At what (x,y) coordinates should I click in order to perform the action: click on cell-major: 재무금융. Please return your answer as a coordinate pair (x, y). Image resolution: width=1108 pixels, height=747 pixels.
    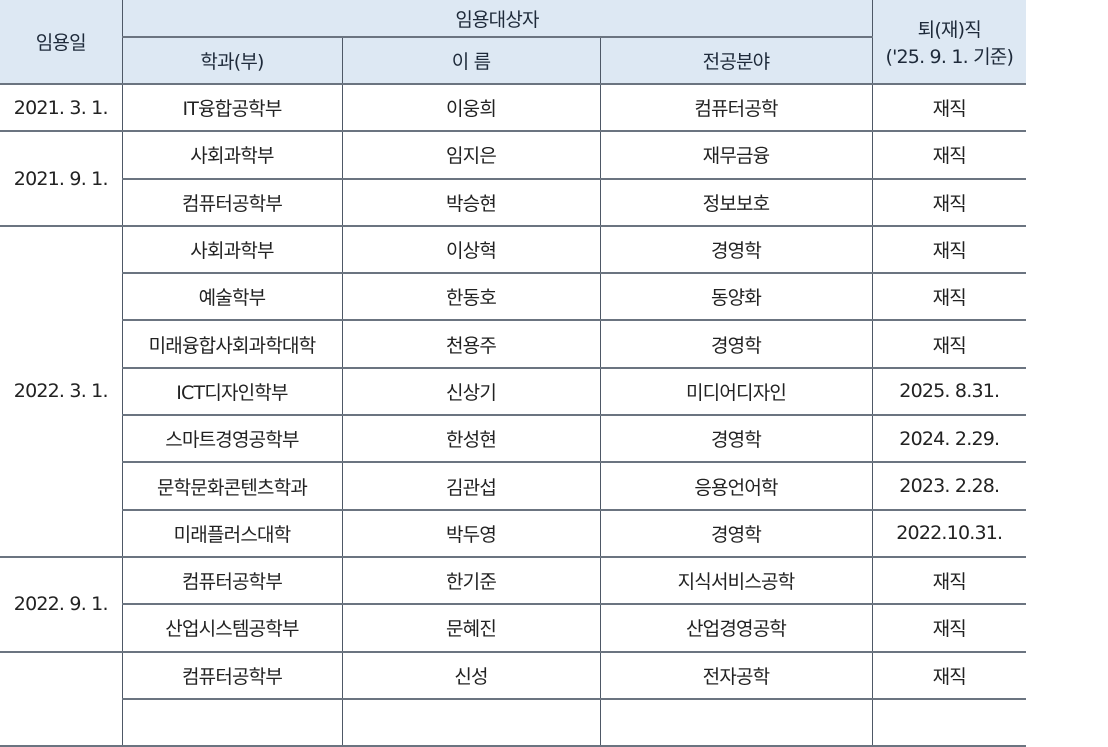
    Looking at the image, I should click on (736, 155).